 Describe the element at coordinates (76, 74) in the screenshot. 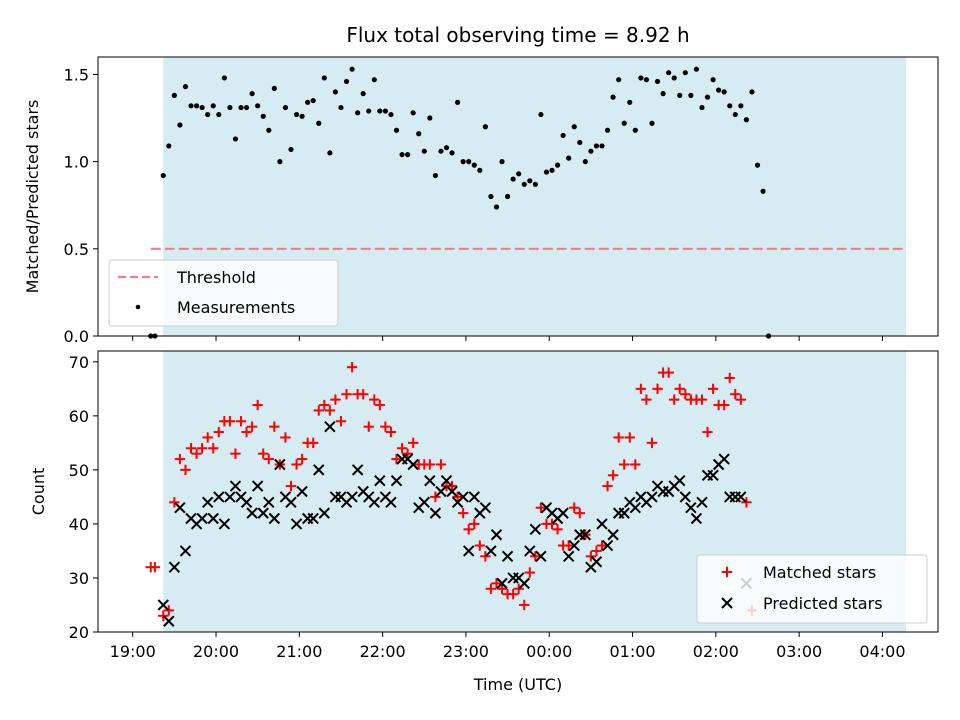

I see `y-tick-label: 1.5` at that location.